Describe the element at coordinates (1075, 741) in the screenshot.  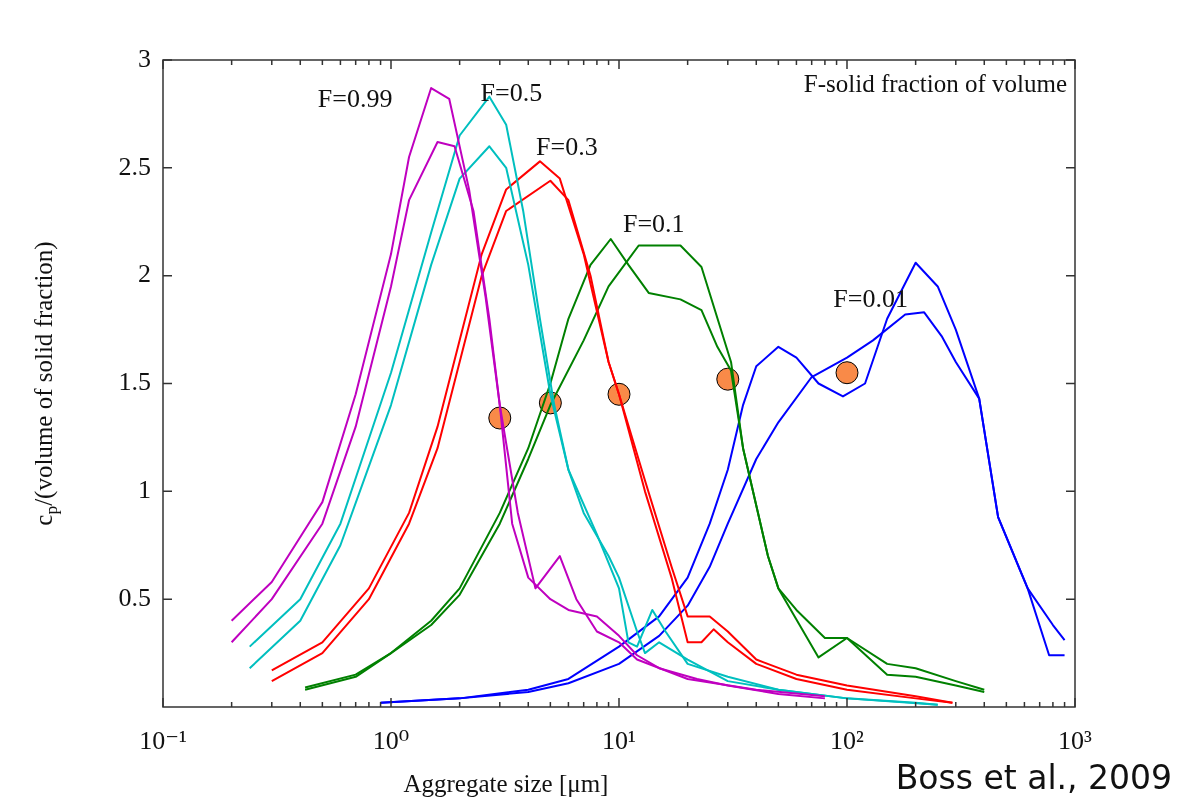
I see `x-tick-label: 10³` at that location.